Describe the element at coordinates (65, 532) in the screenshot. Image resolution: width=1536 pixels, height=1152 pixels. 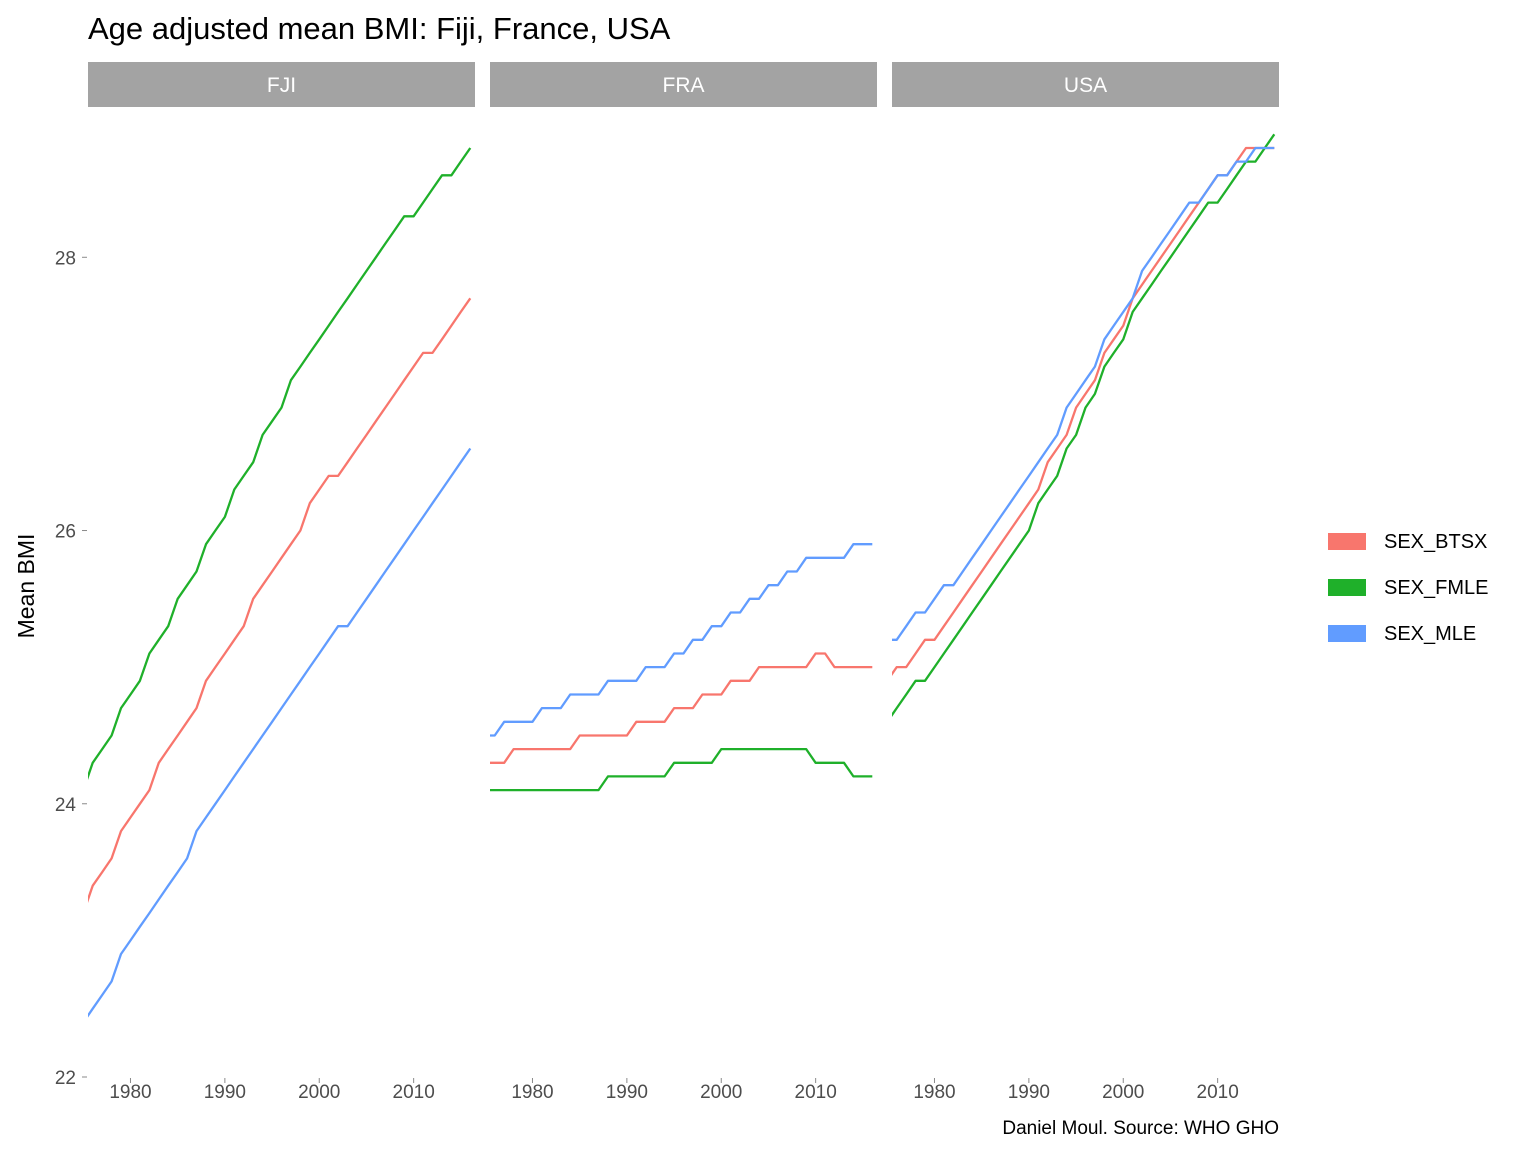
I see `y-tick-label: 26` at that location.